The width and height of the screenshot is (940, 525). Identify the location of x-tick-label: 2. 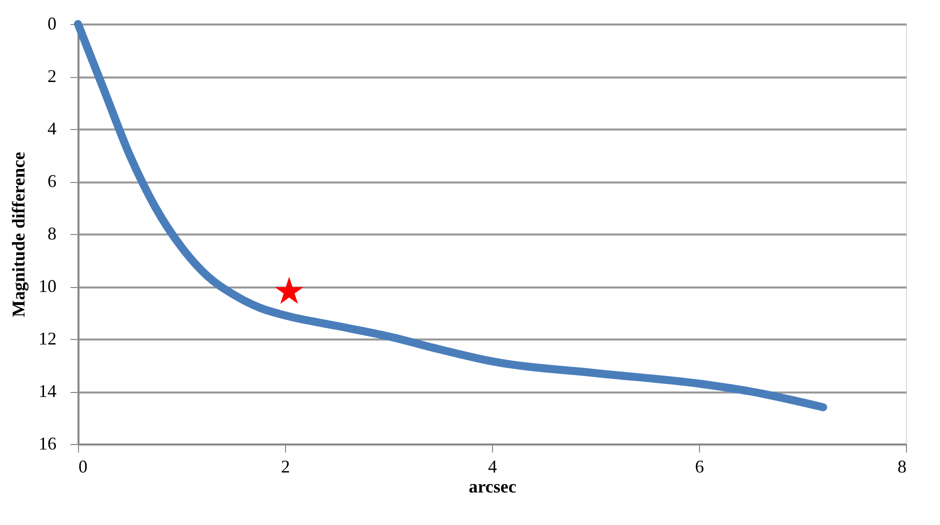
(285, 466).